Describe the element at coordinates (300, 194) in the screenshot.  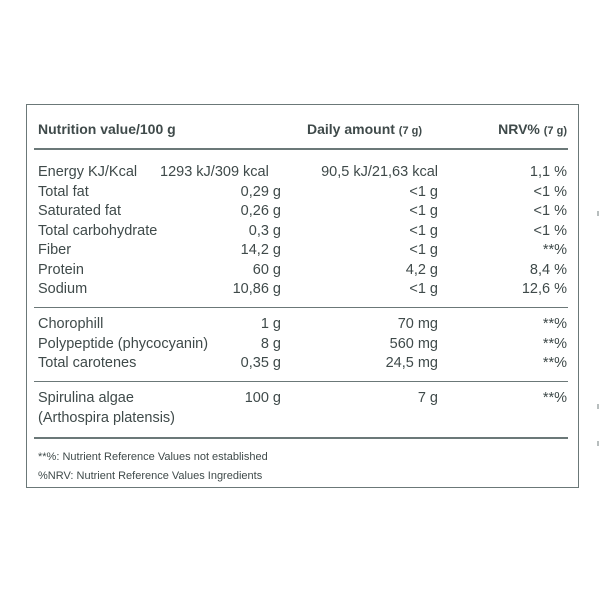
I see `table-row: Total fat 0,29 g <1 g <1 %` at that location.